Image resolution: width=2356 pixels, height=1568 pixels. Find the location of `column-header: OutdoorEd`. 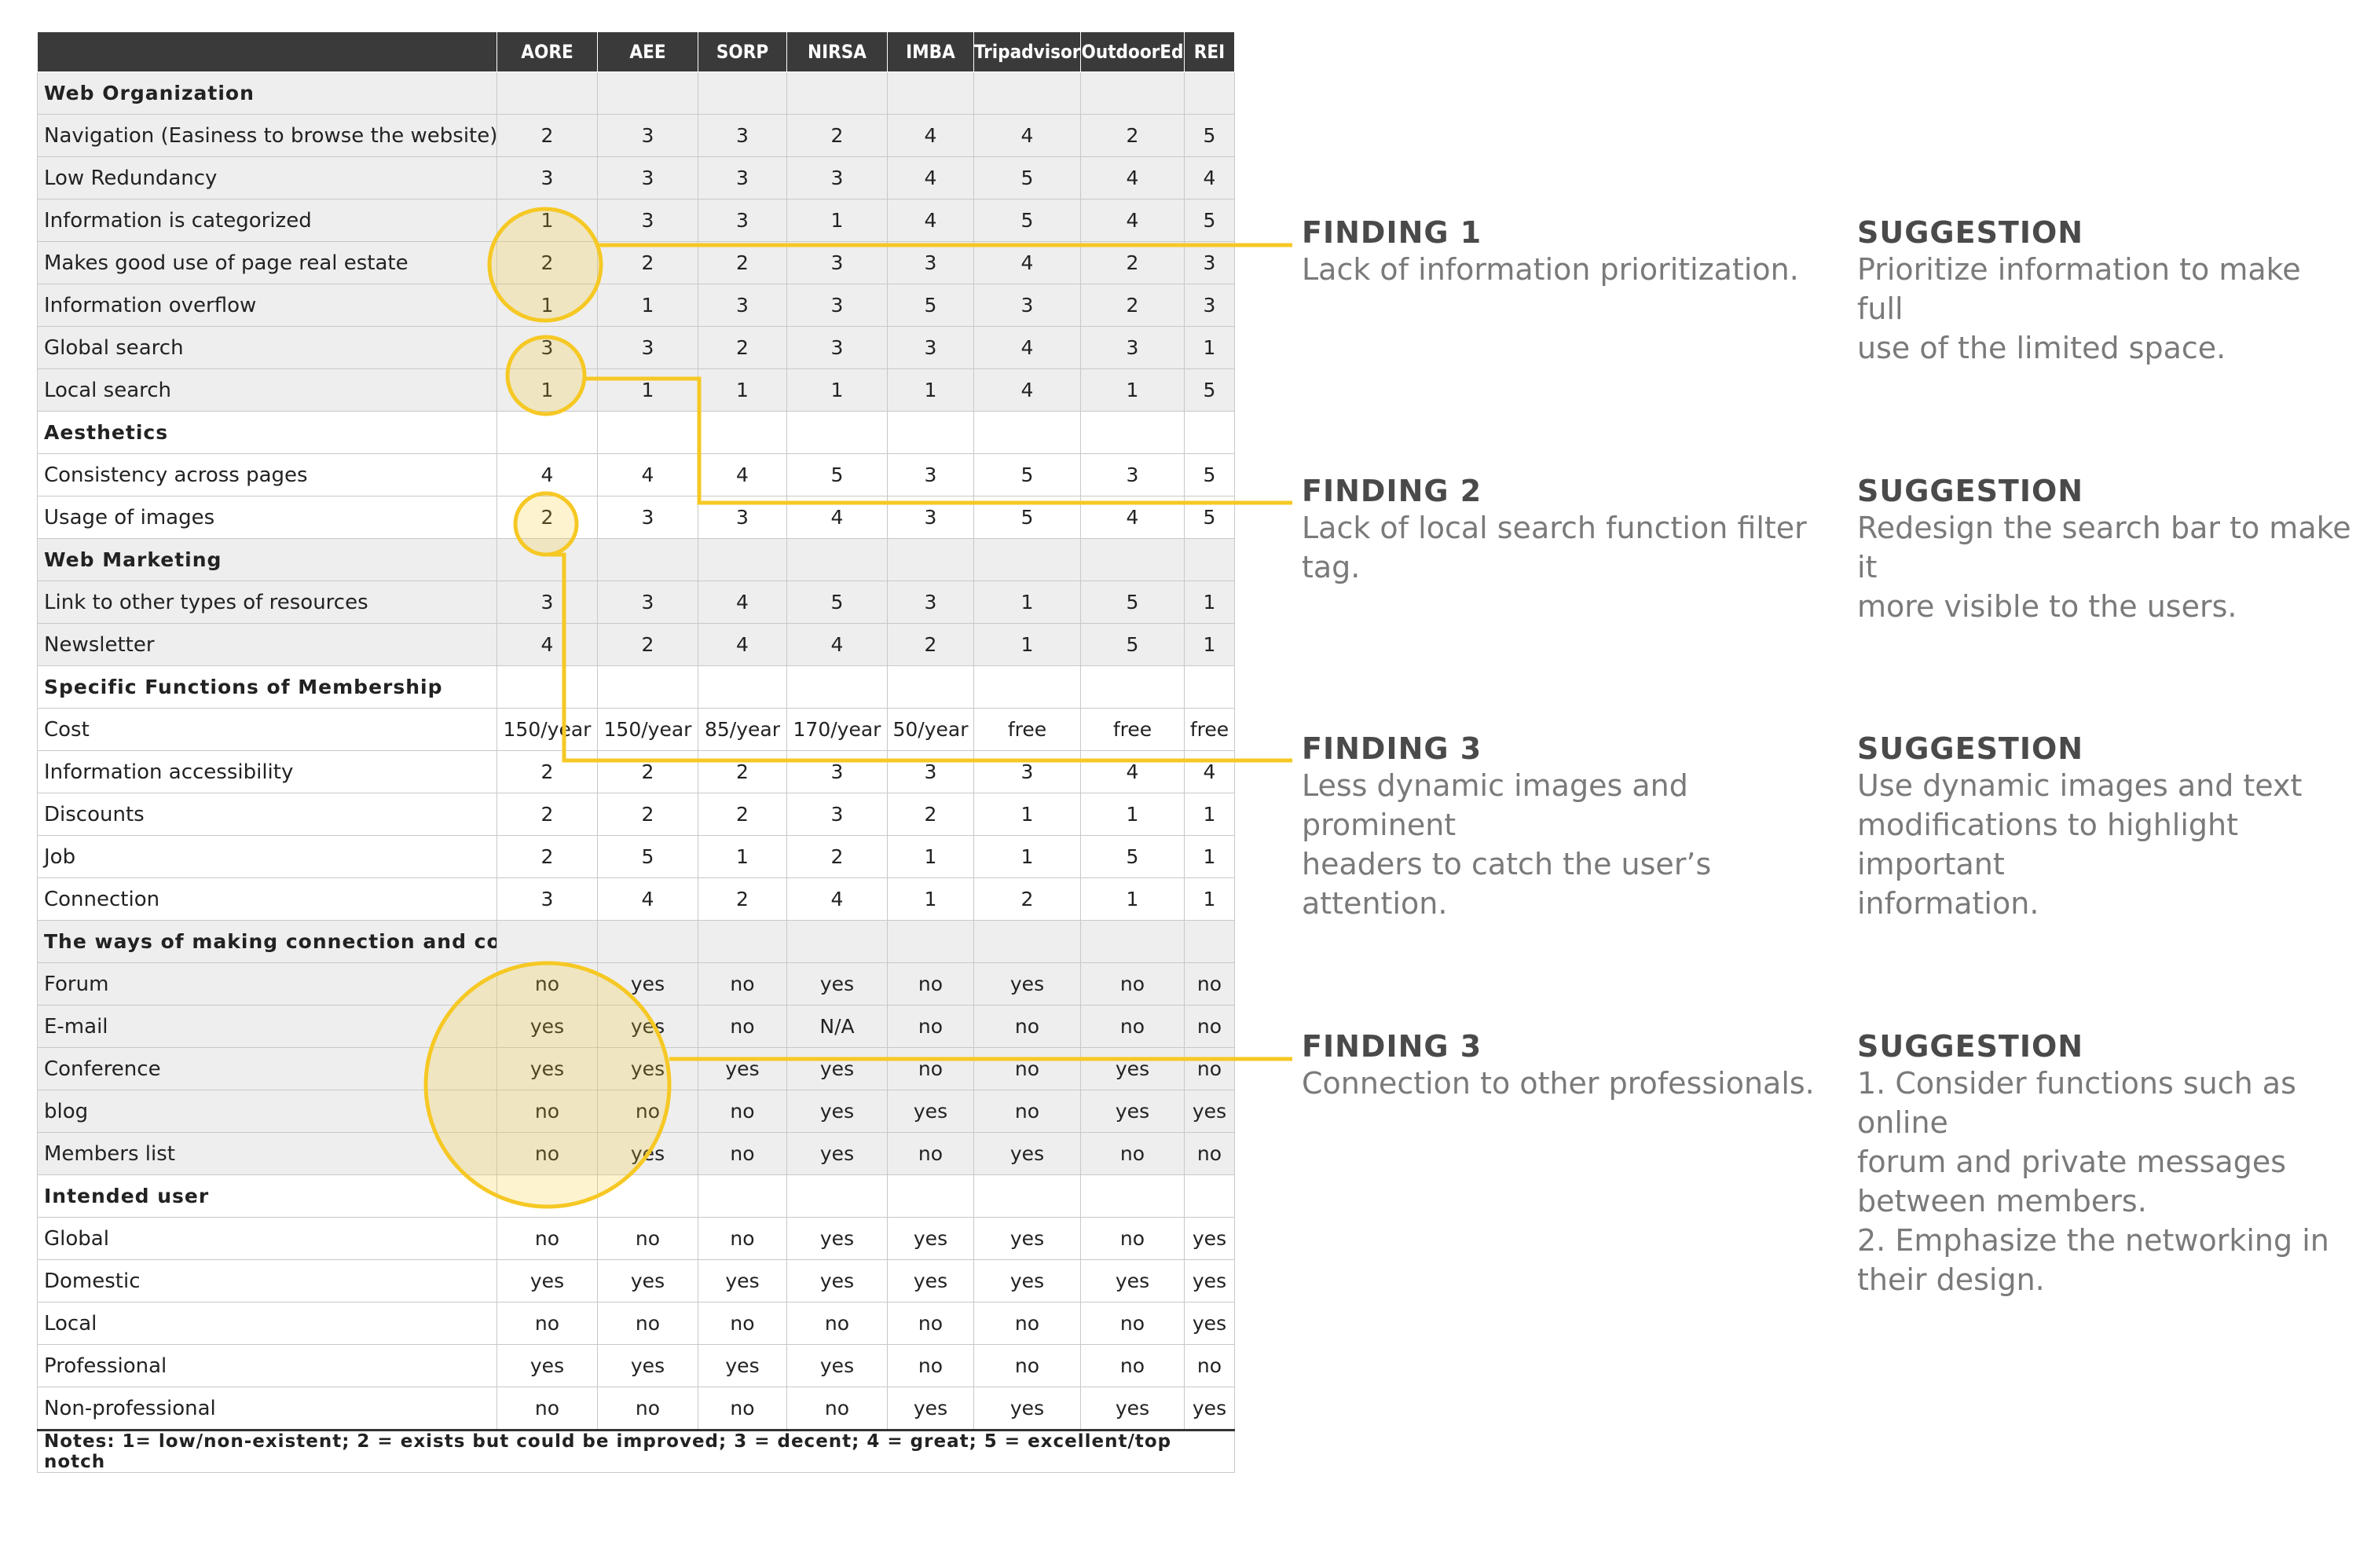

column-header: OutdoorEd is located at coordinates (1132, 51).